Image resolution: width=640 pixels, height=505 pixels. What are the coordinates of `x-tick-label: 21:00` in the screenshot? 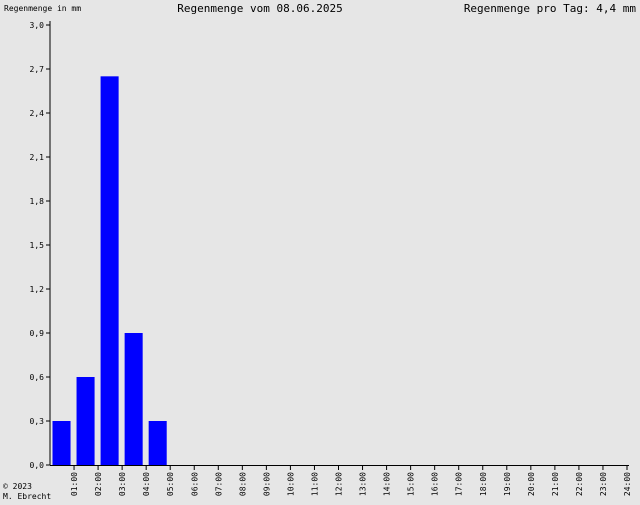 It's located at (555, 484).